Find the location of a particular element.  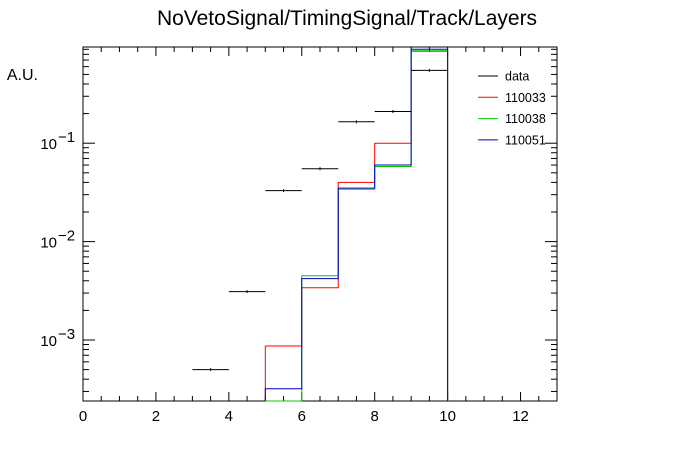

x-tick-label: 6 is located at coordinates (302, 416).